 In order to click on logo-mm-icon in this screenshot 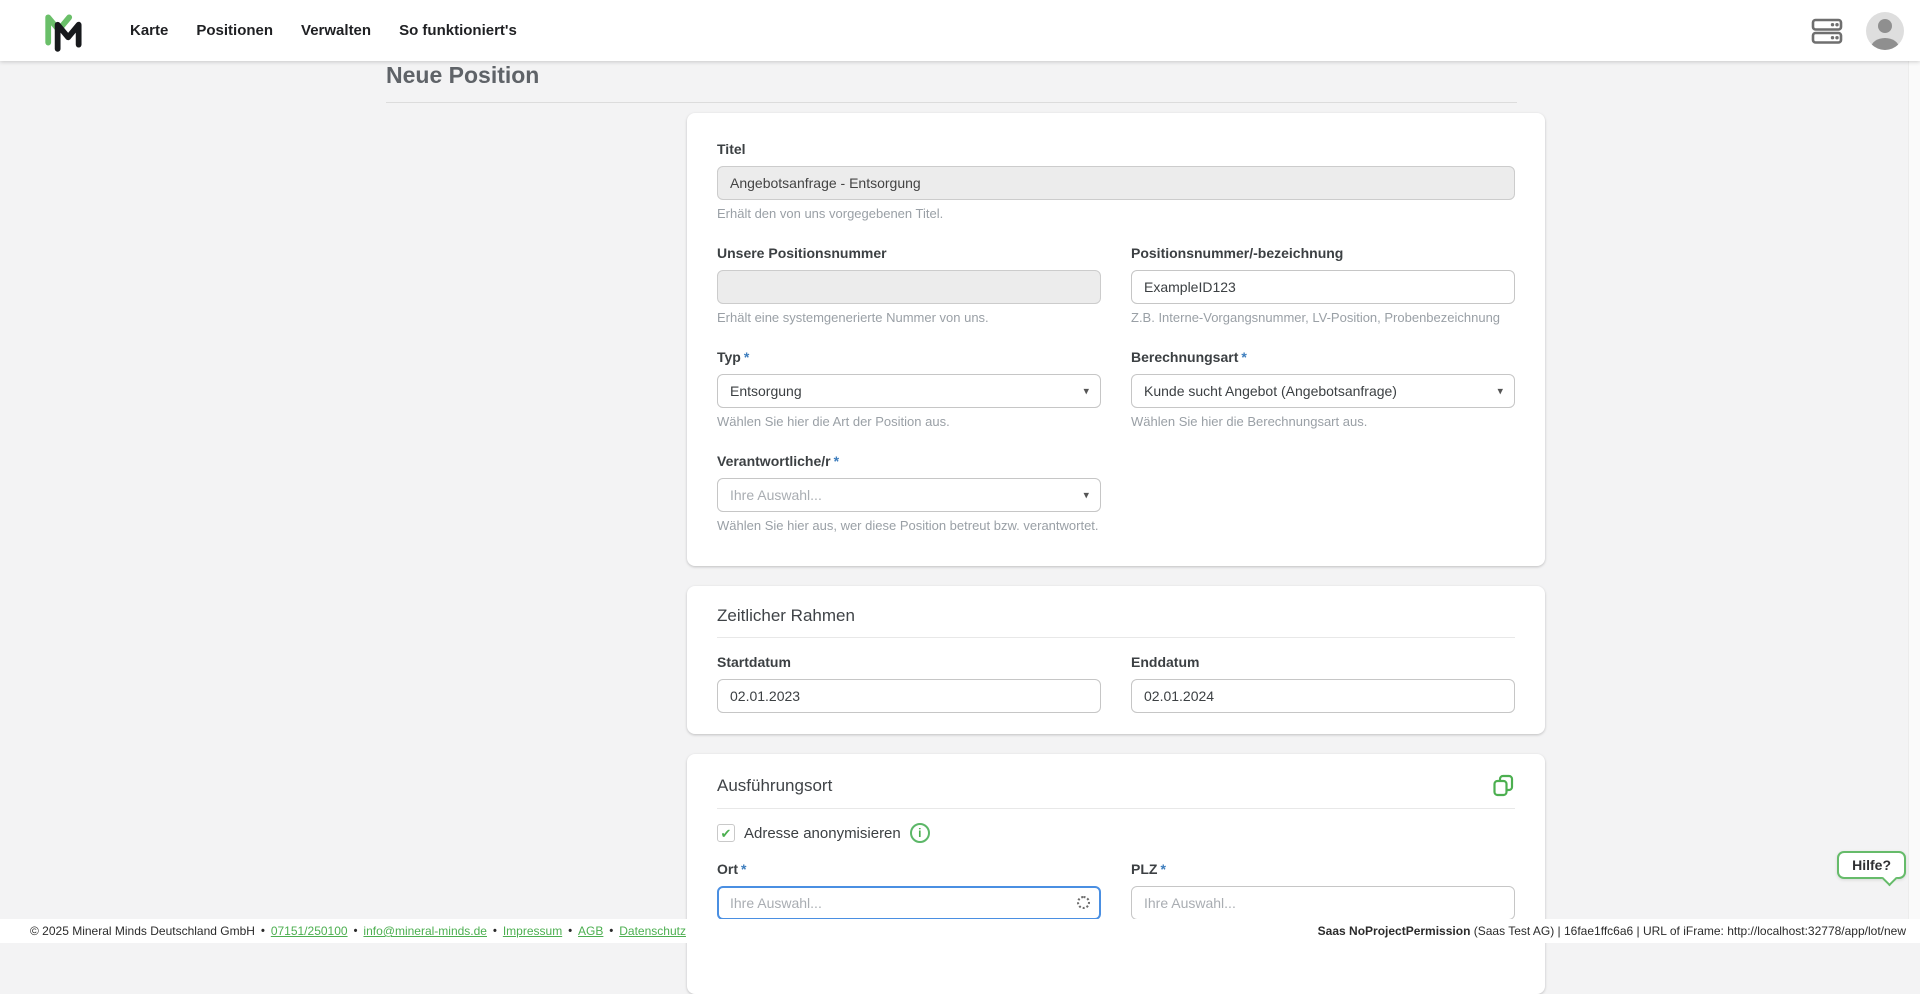, I will do `click(65, 31)`.